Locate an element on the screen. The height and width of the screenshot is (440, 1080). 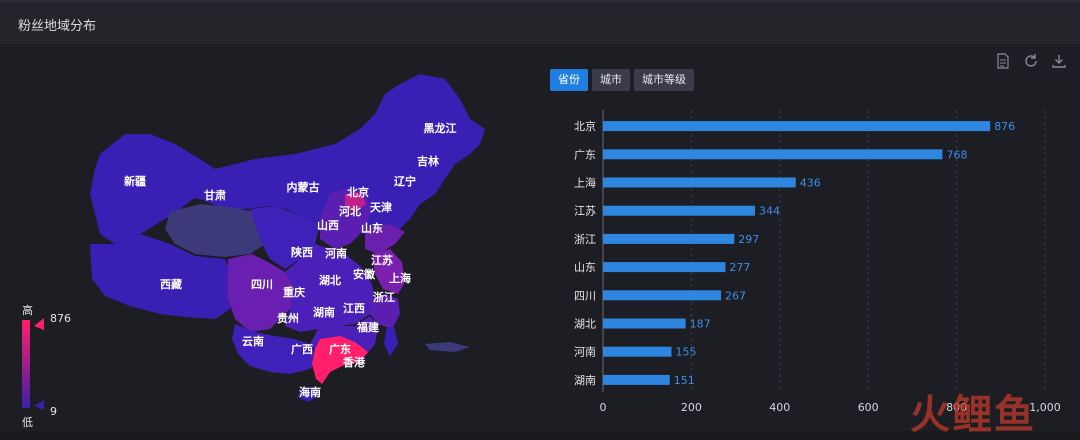
y-category-label: 北京 is located at coordinates (585, 126).